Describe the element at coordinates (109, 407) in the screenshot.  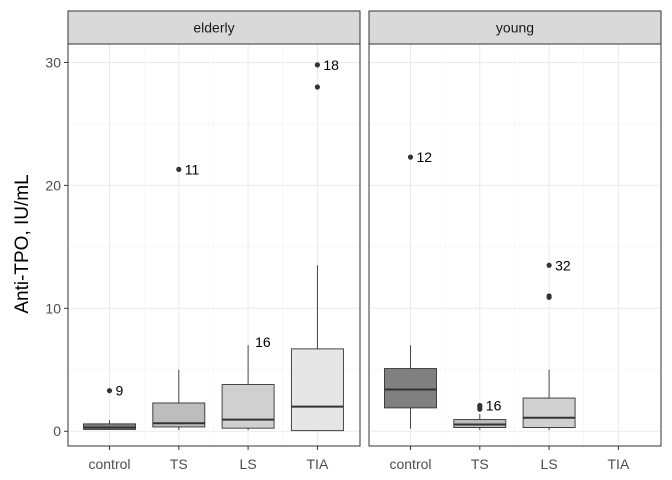
I see `box-control: 9` at that location.